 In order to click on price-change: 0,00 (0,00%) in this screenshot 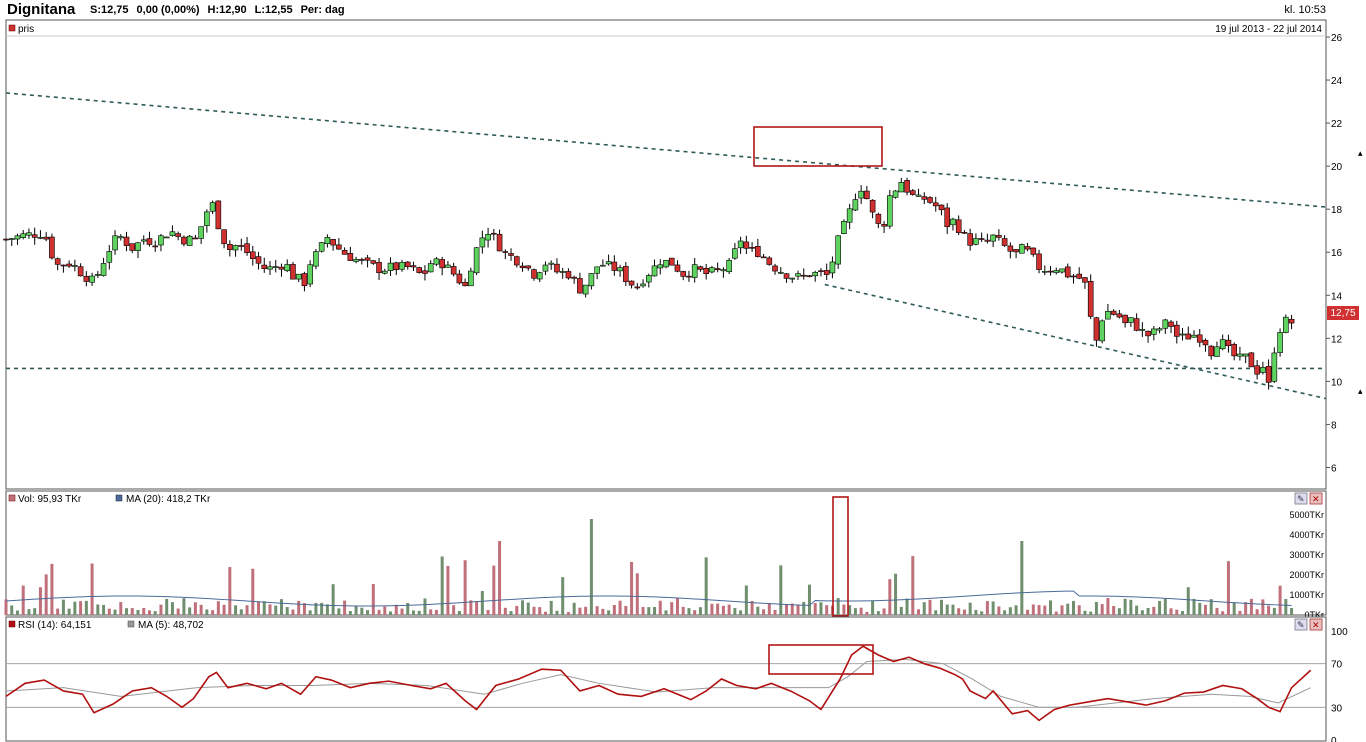, I will do `click(168, 10)`.